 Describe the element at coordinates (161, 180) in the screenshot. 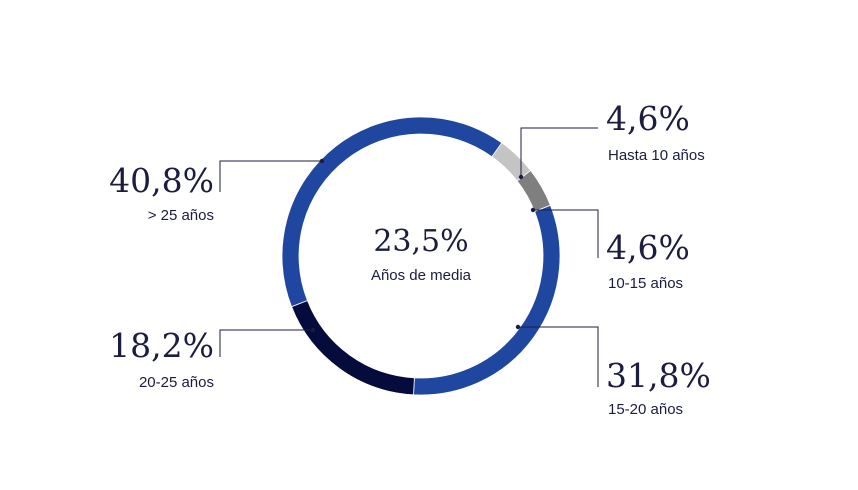

I see `slice-value-over-25: 40,8%` at that location.